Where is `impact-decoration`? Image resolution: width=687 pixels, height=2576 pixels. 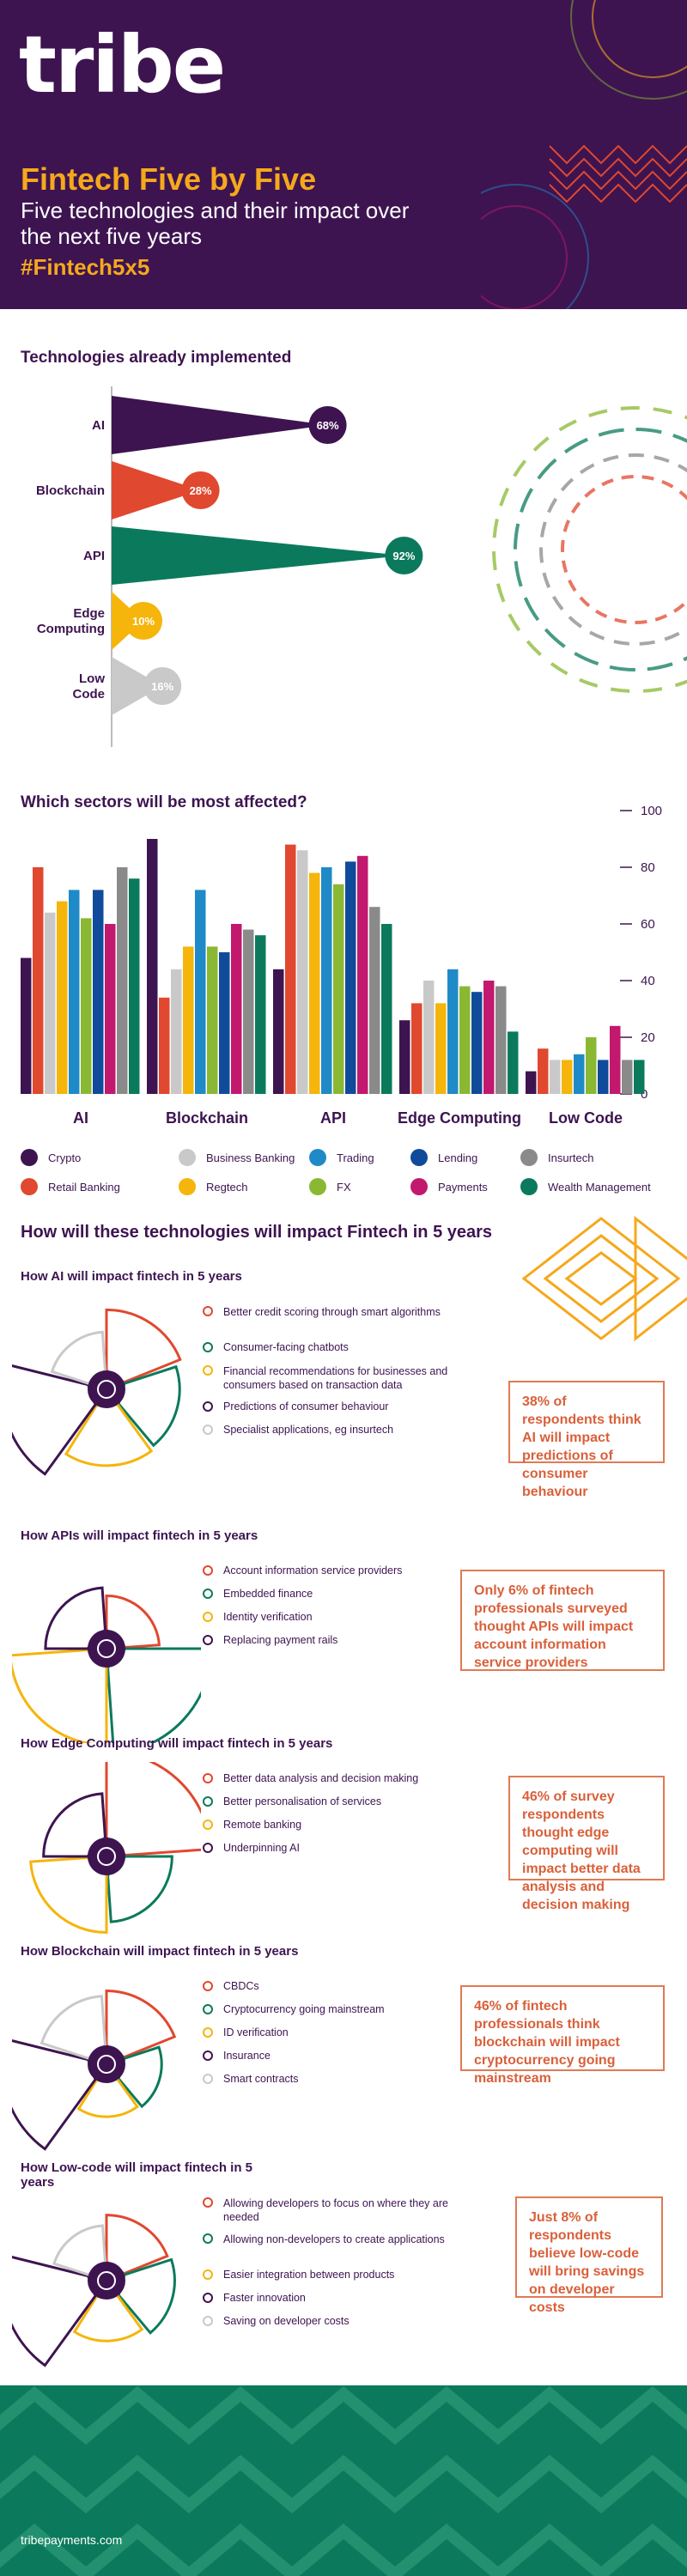 impact-decoration is located at coordinates (604, 1279).